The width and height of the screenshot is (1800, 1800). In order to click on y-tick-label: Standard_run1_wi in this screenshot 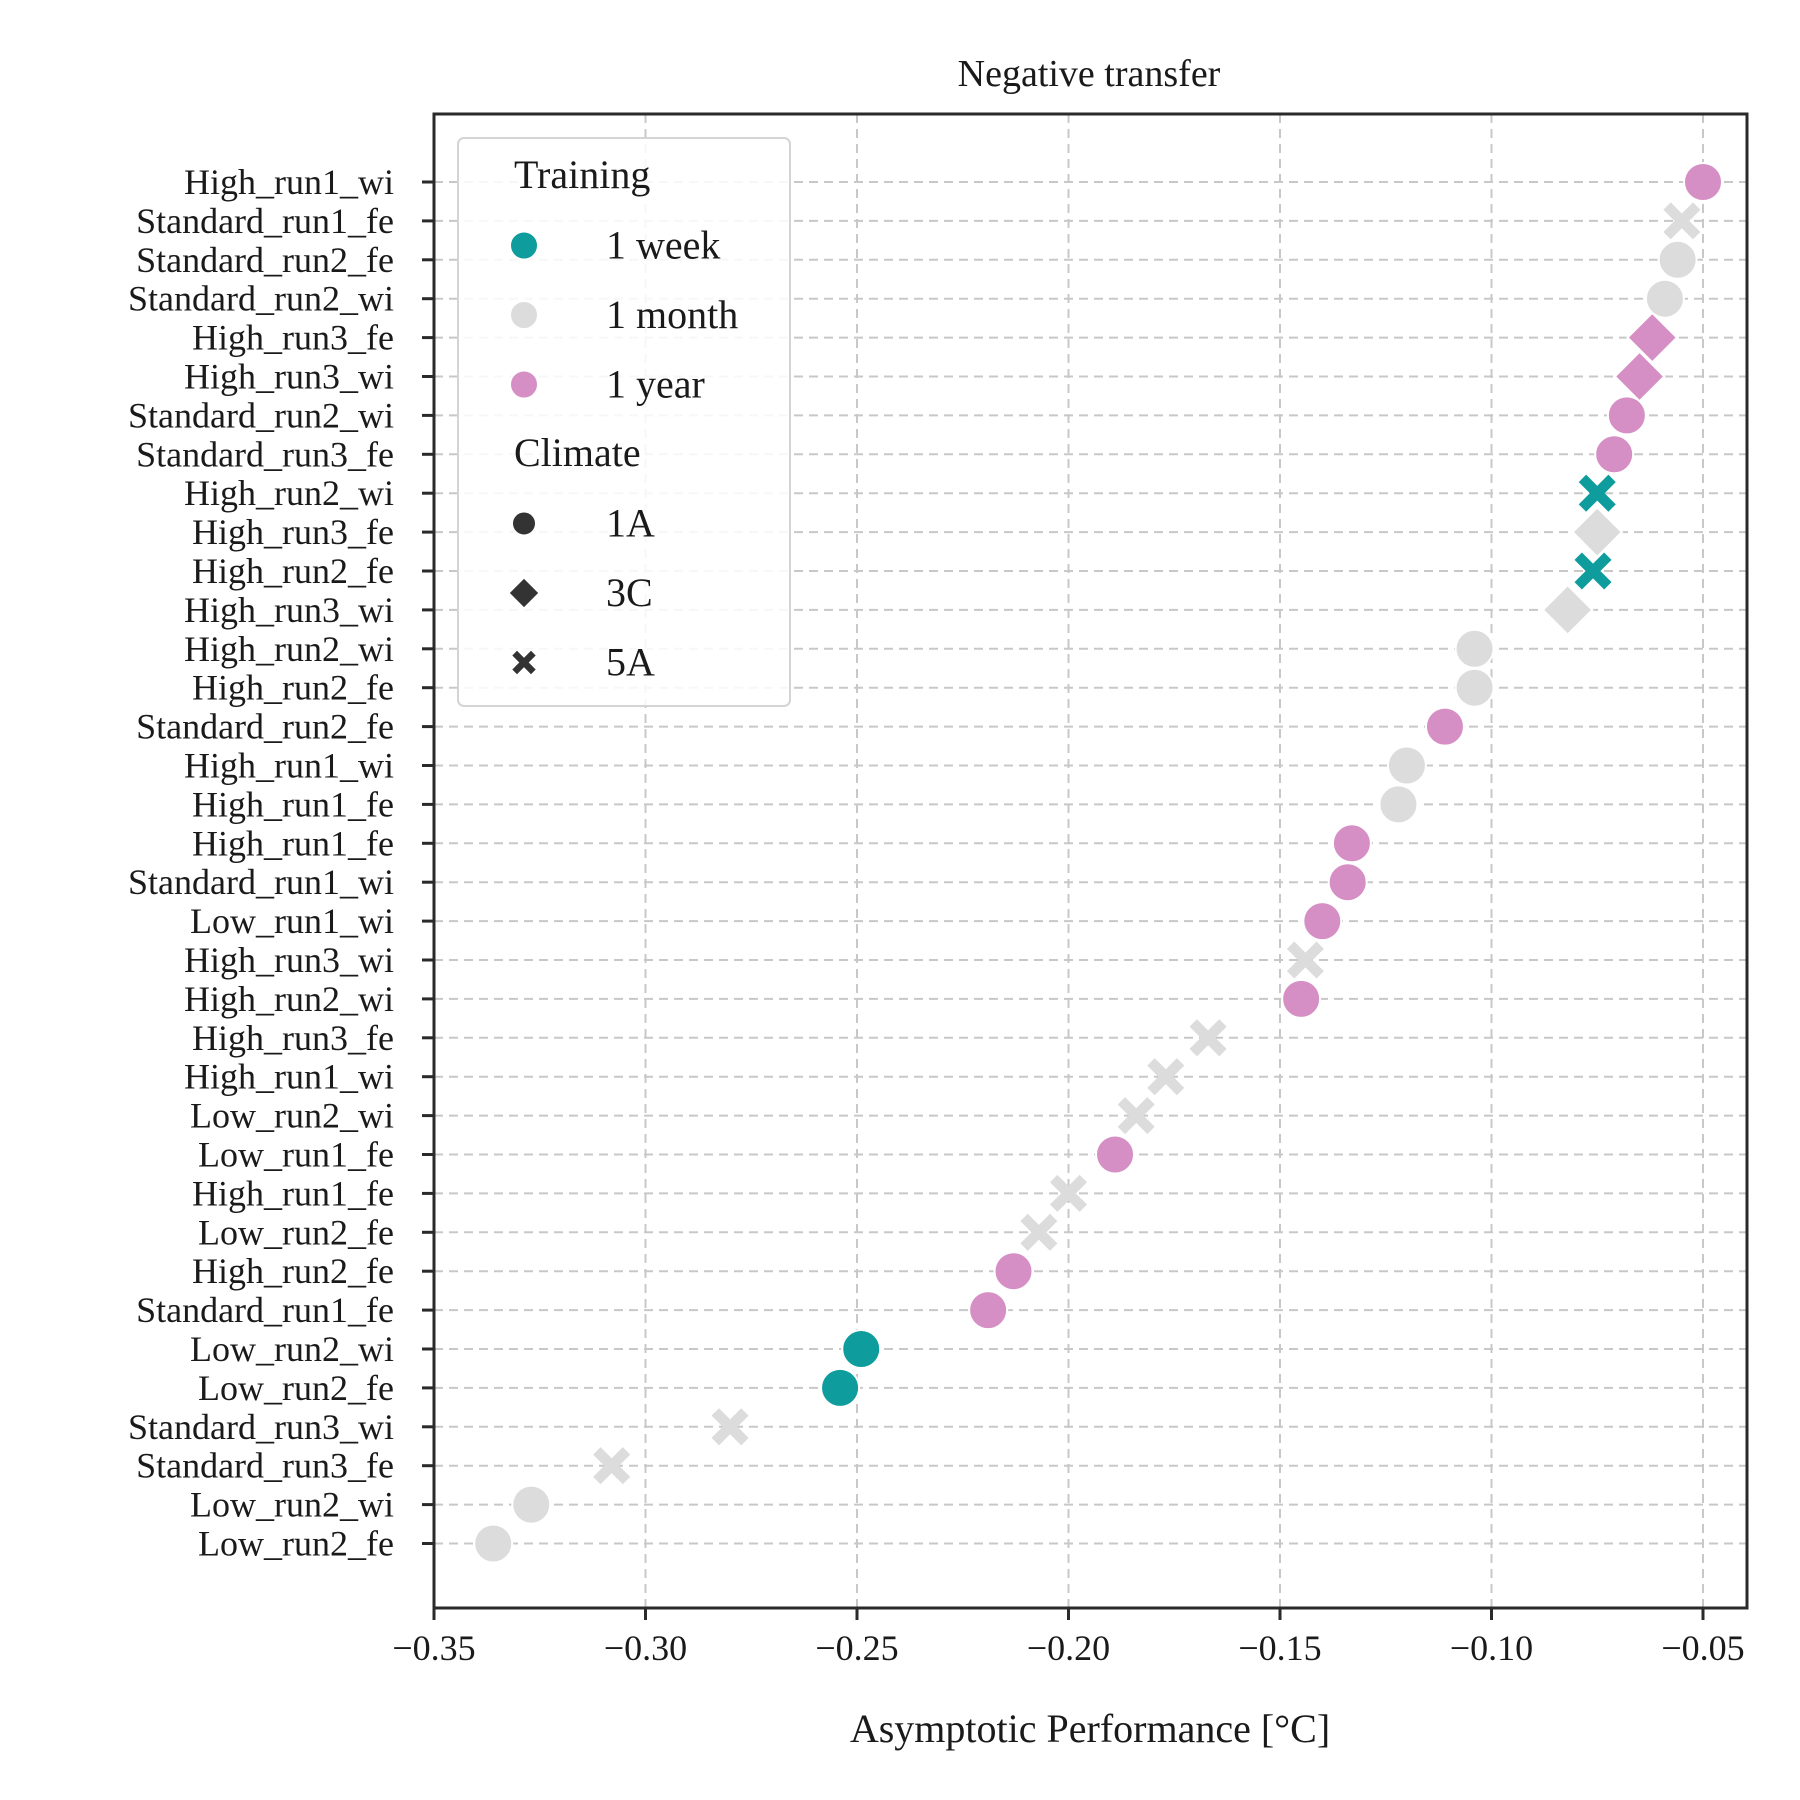, I will do `click(261, 882)`.